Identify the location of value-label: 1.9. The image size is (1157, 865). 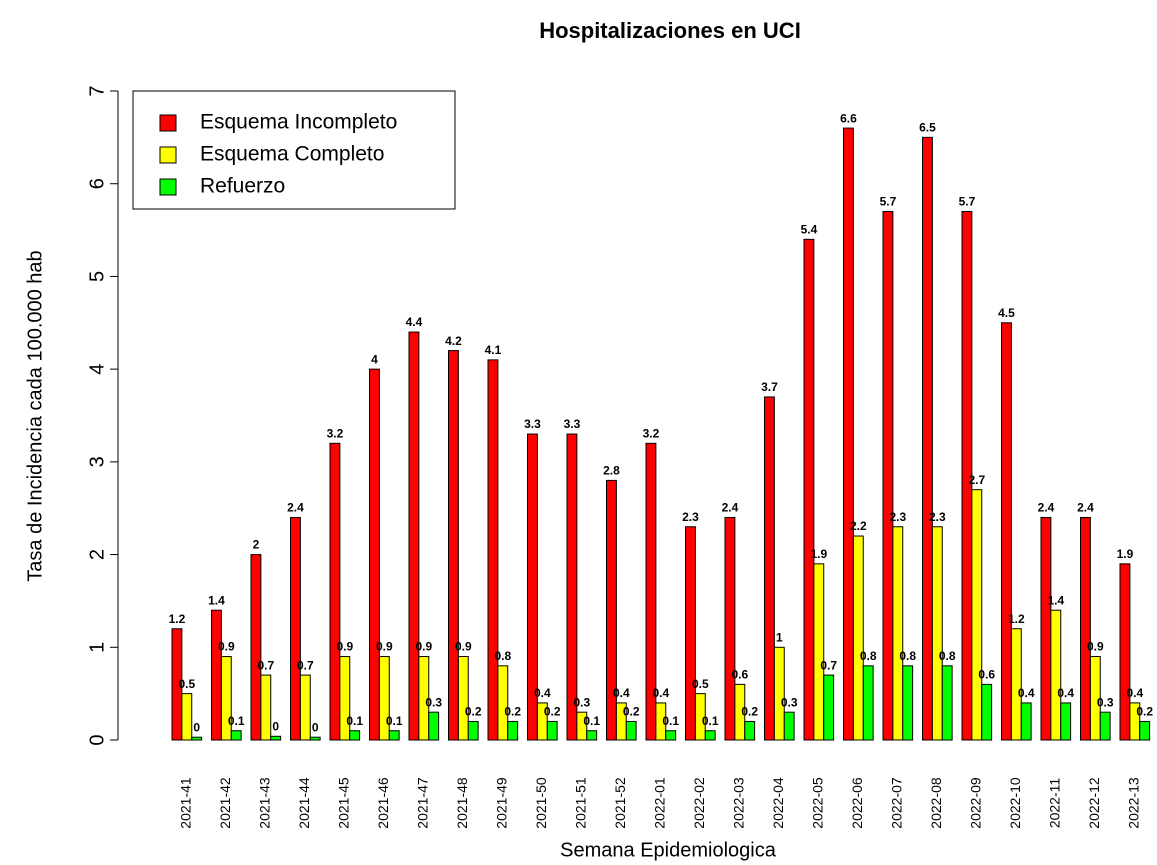
(818, 554).